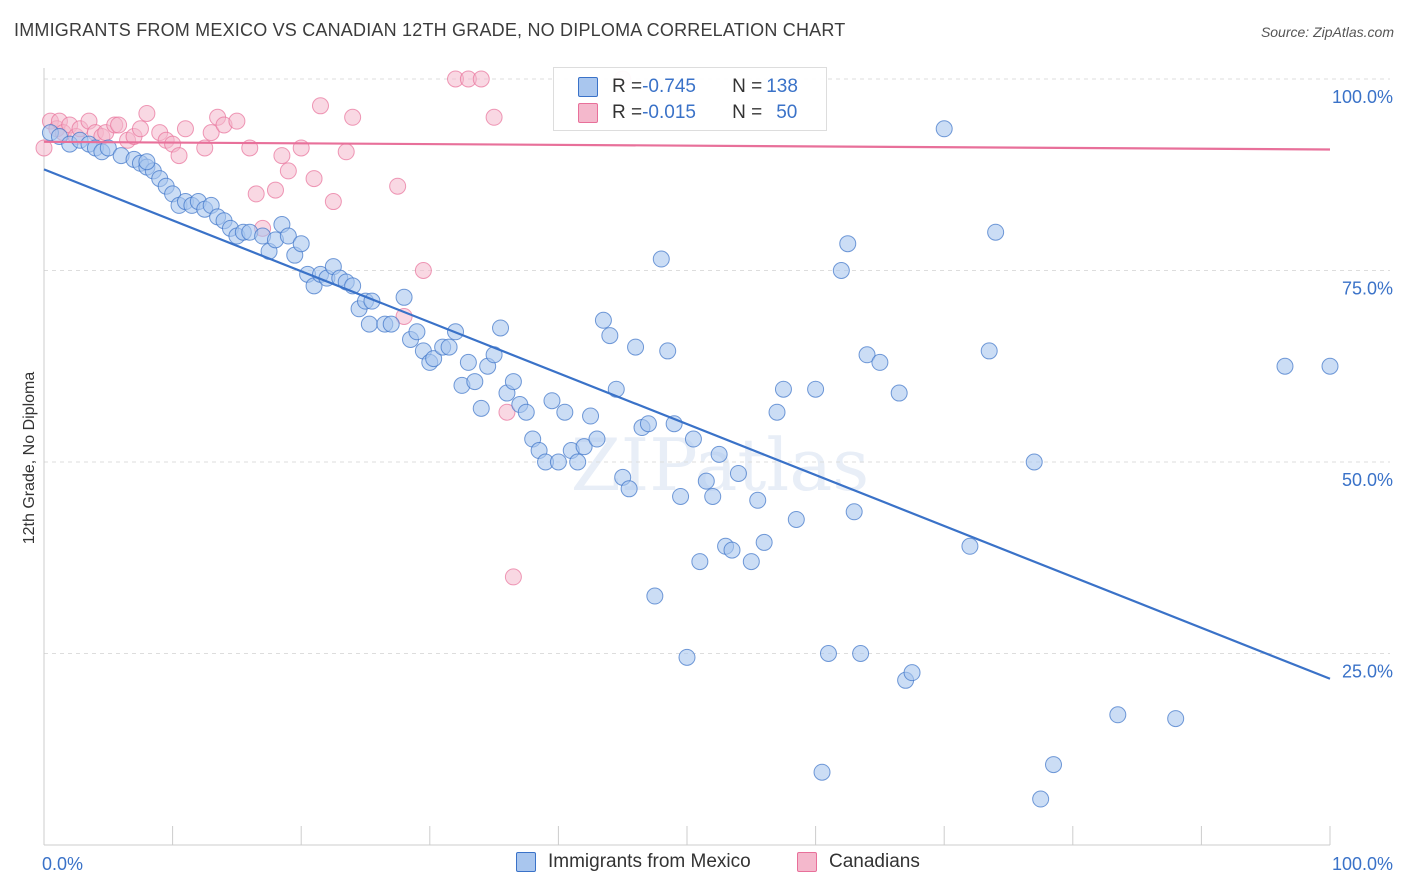  I want to click on legend-row-canadians: R = -0.015 N = 50, so click(687, 113).